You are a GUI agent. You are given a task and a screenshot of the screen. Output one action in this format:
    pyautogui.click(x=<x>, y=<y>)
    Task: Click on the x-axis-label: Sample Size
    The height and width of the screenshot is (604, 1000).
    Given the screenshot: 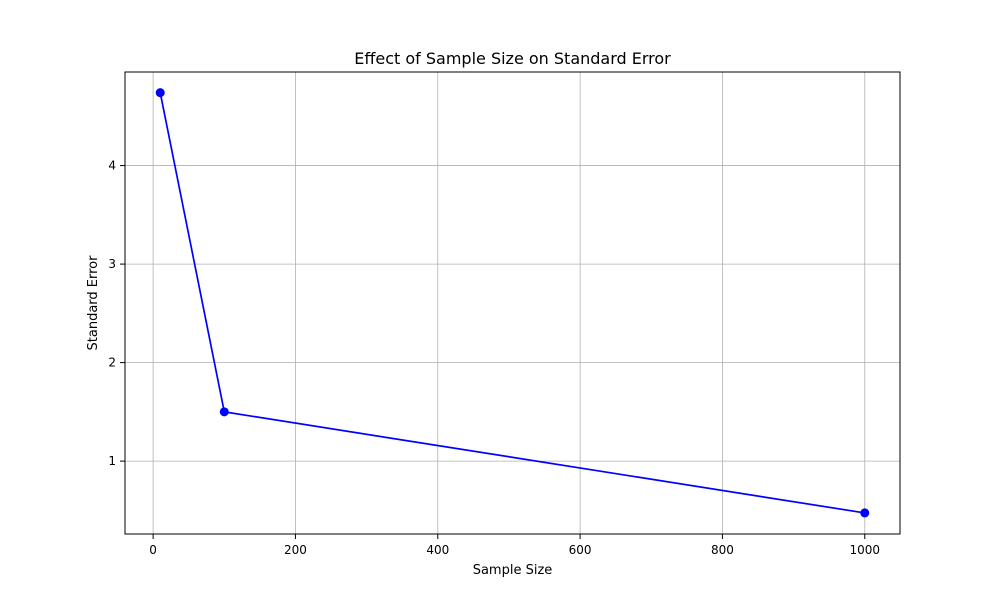 What is the action you would take?
    pyautogui.click(x=513, y=570)
    